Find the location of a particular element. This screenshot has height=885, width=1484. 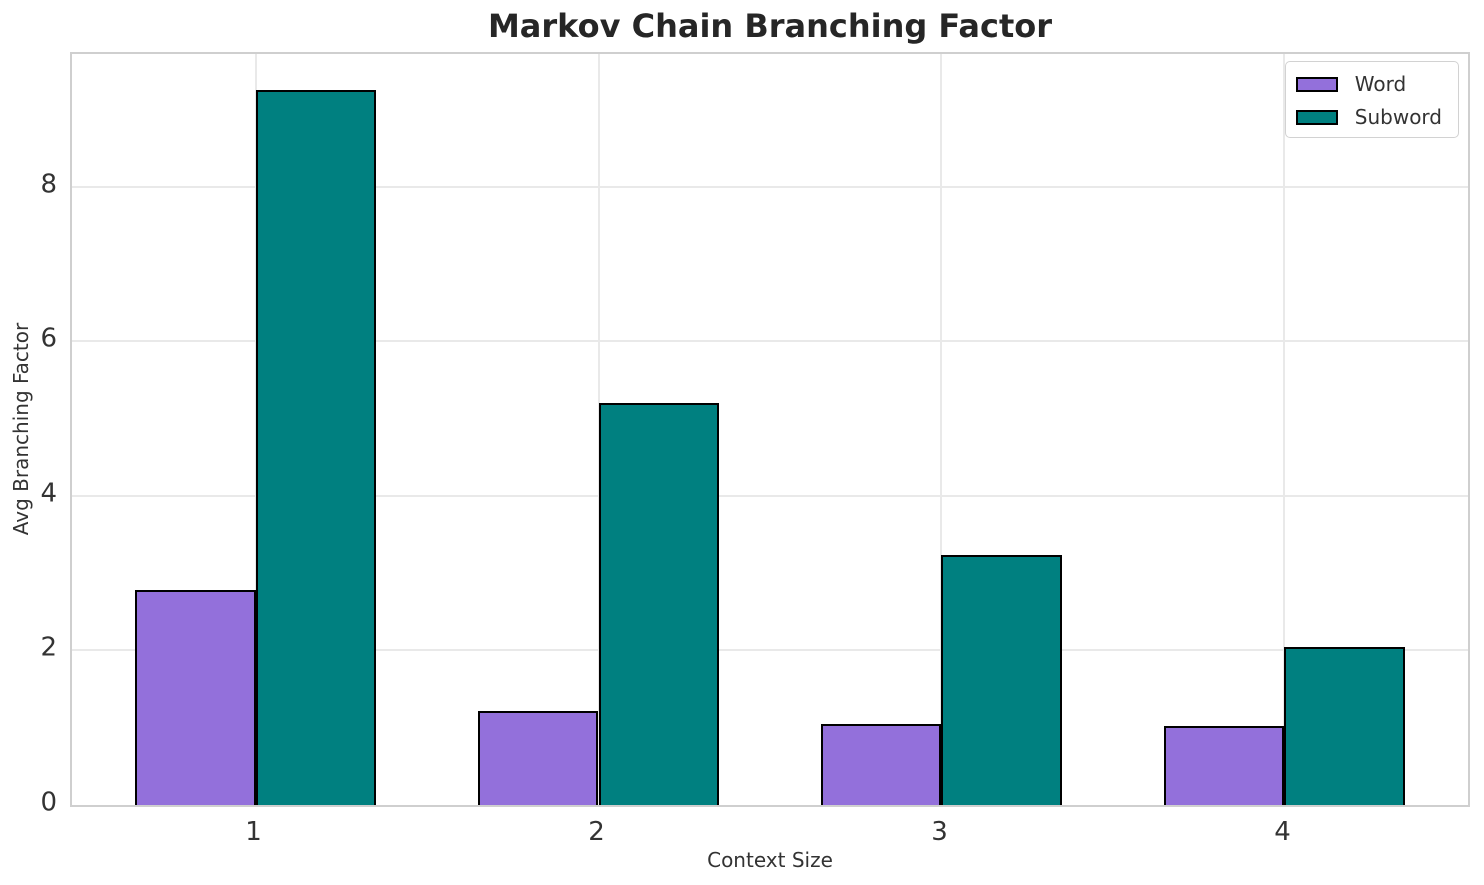

y-tick-label-2: 2 is located at coordinates (48, 647).